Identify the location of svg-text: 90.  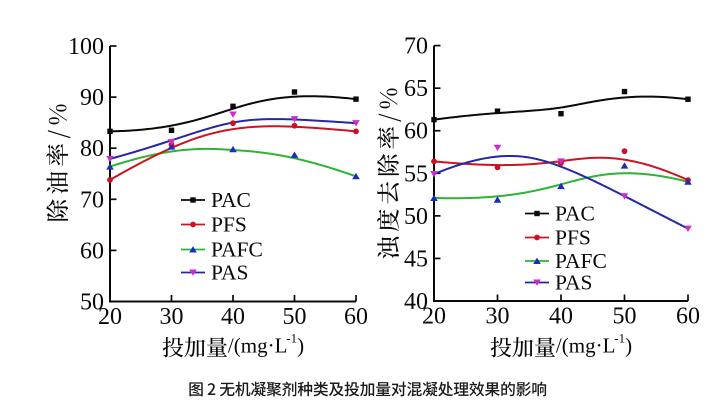
(92, 98).